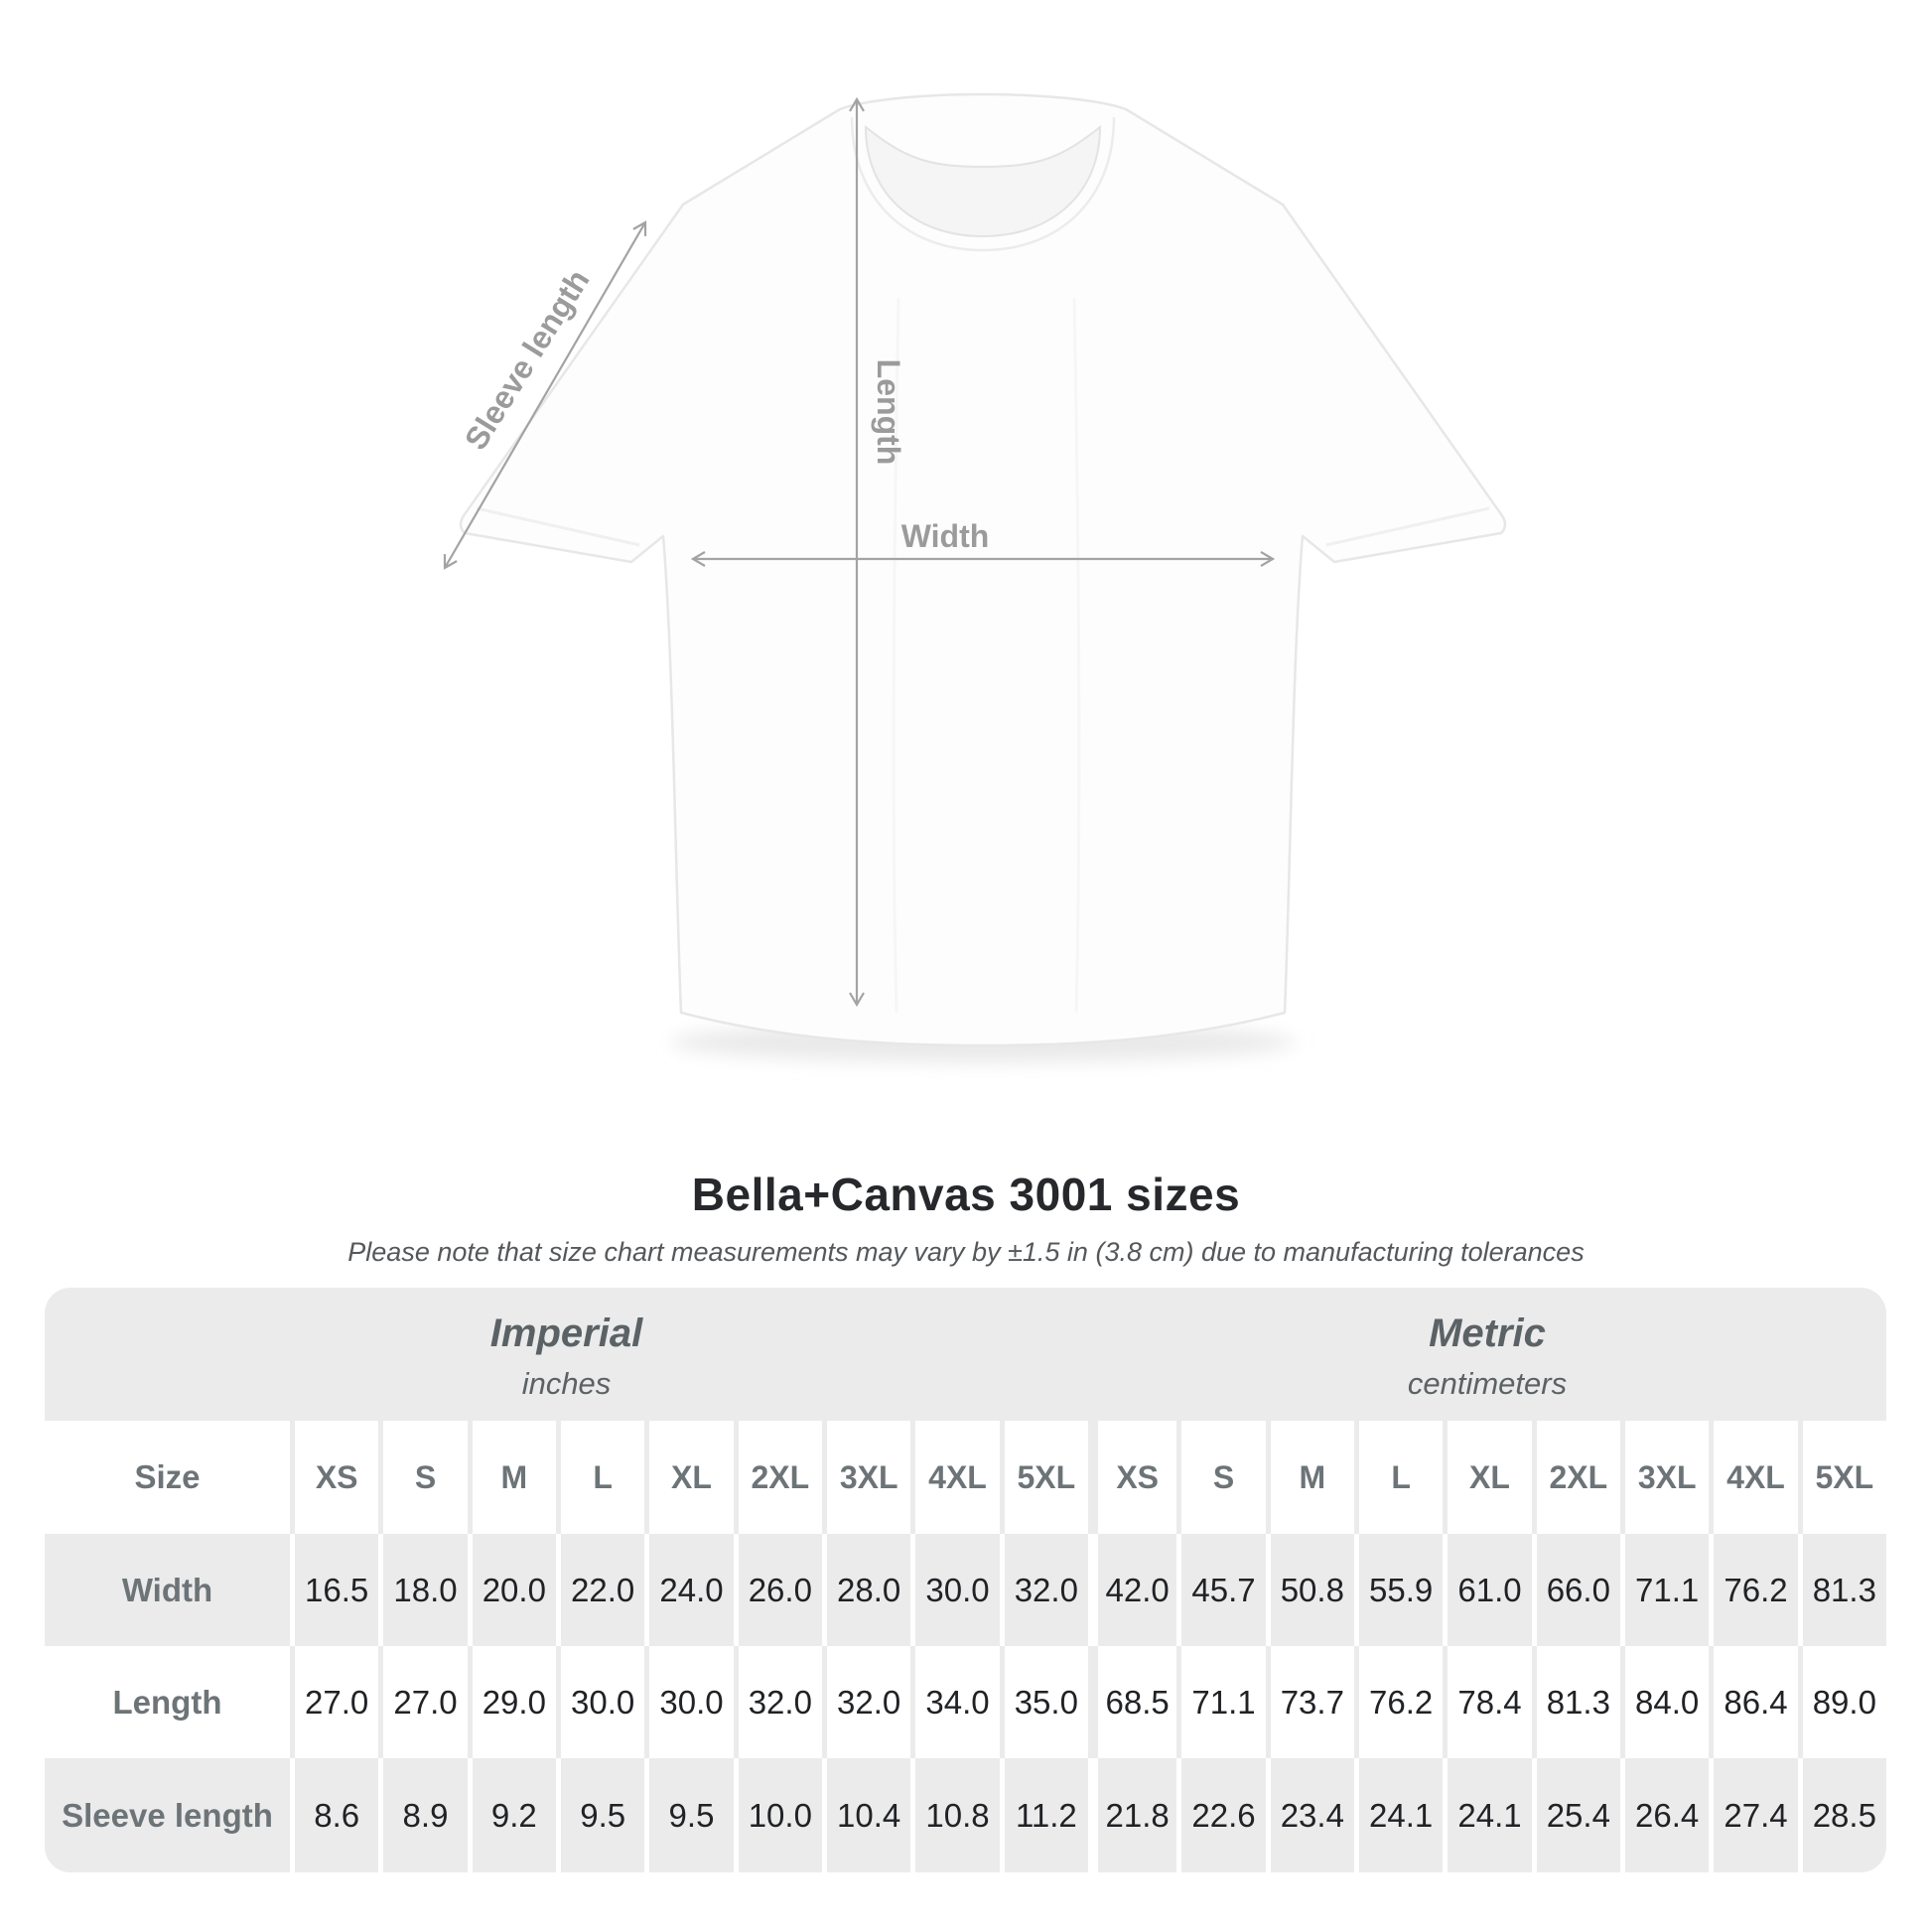 Image resolution: width=1932 pixels, height=1932 pixels. I want to click on width-metric-2xl: 66.0, so click(1576, 1590).